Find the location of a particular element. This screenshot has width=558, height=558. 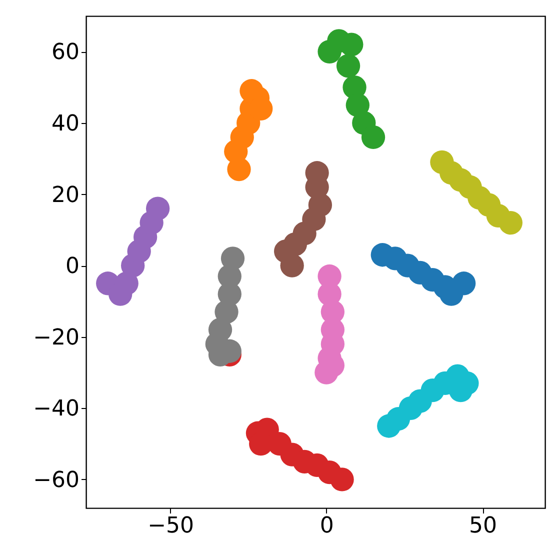

x-tick-label: 0 is located at coordinates (327, 526).